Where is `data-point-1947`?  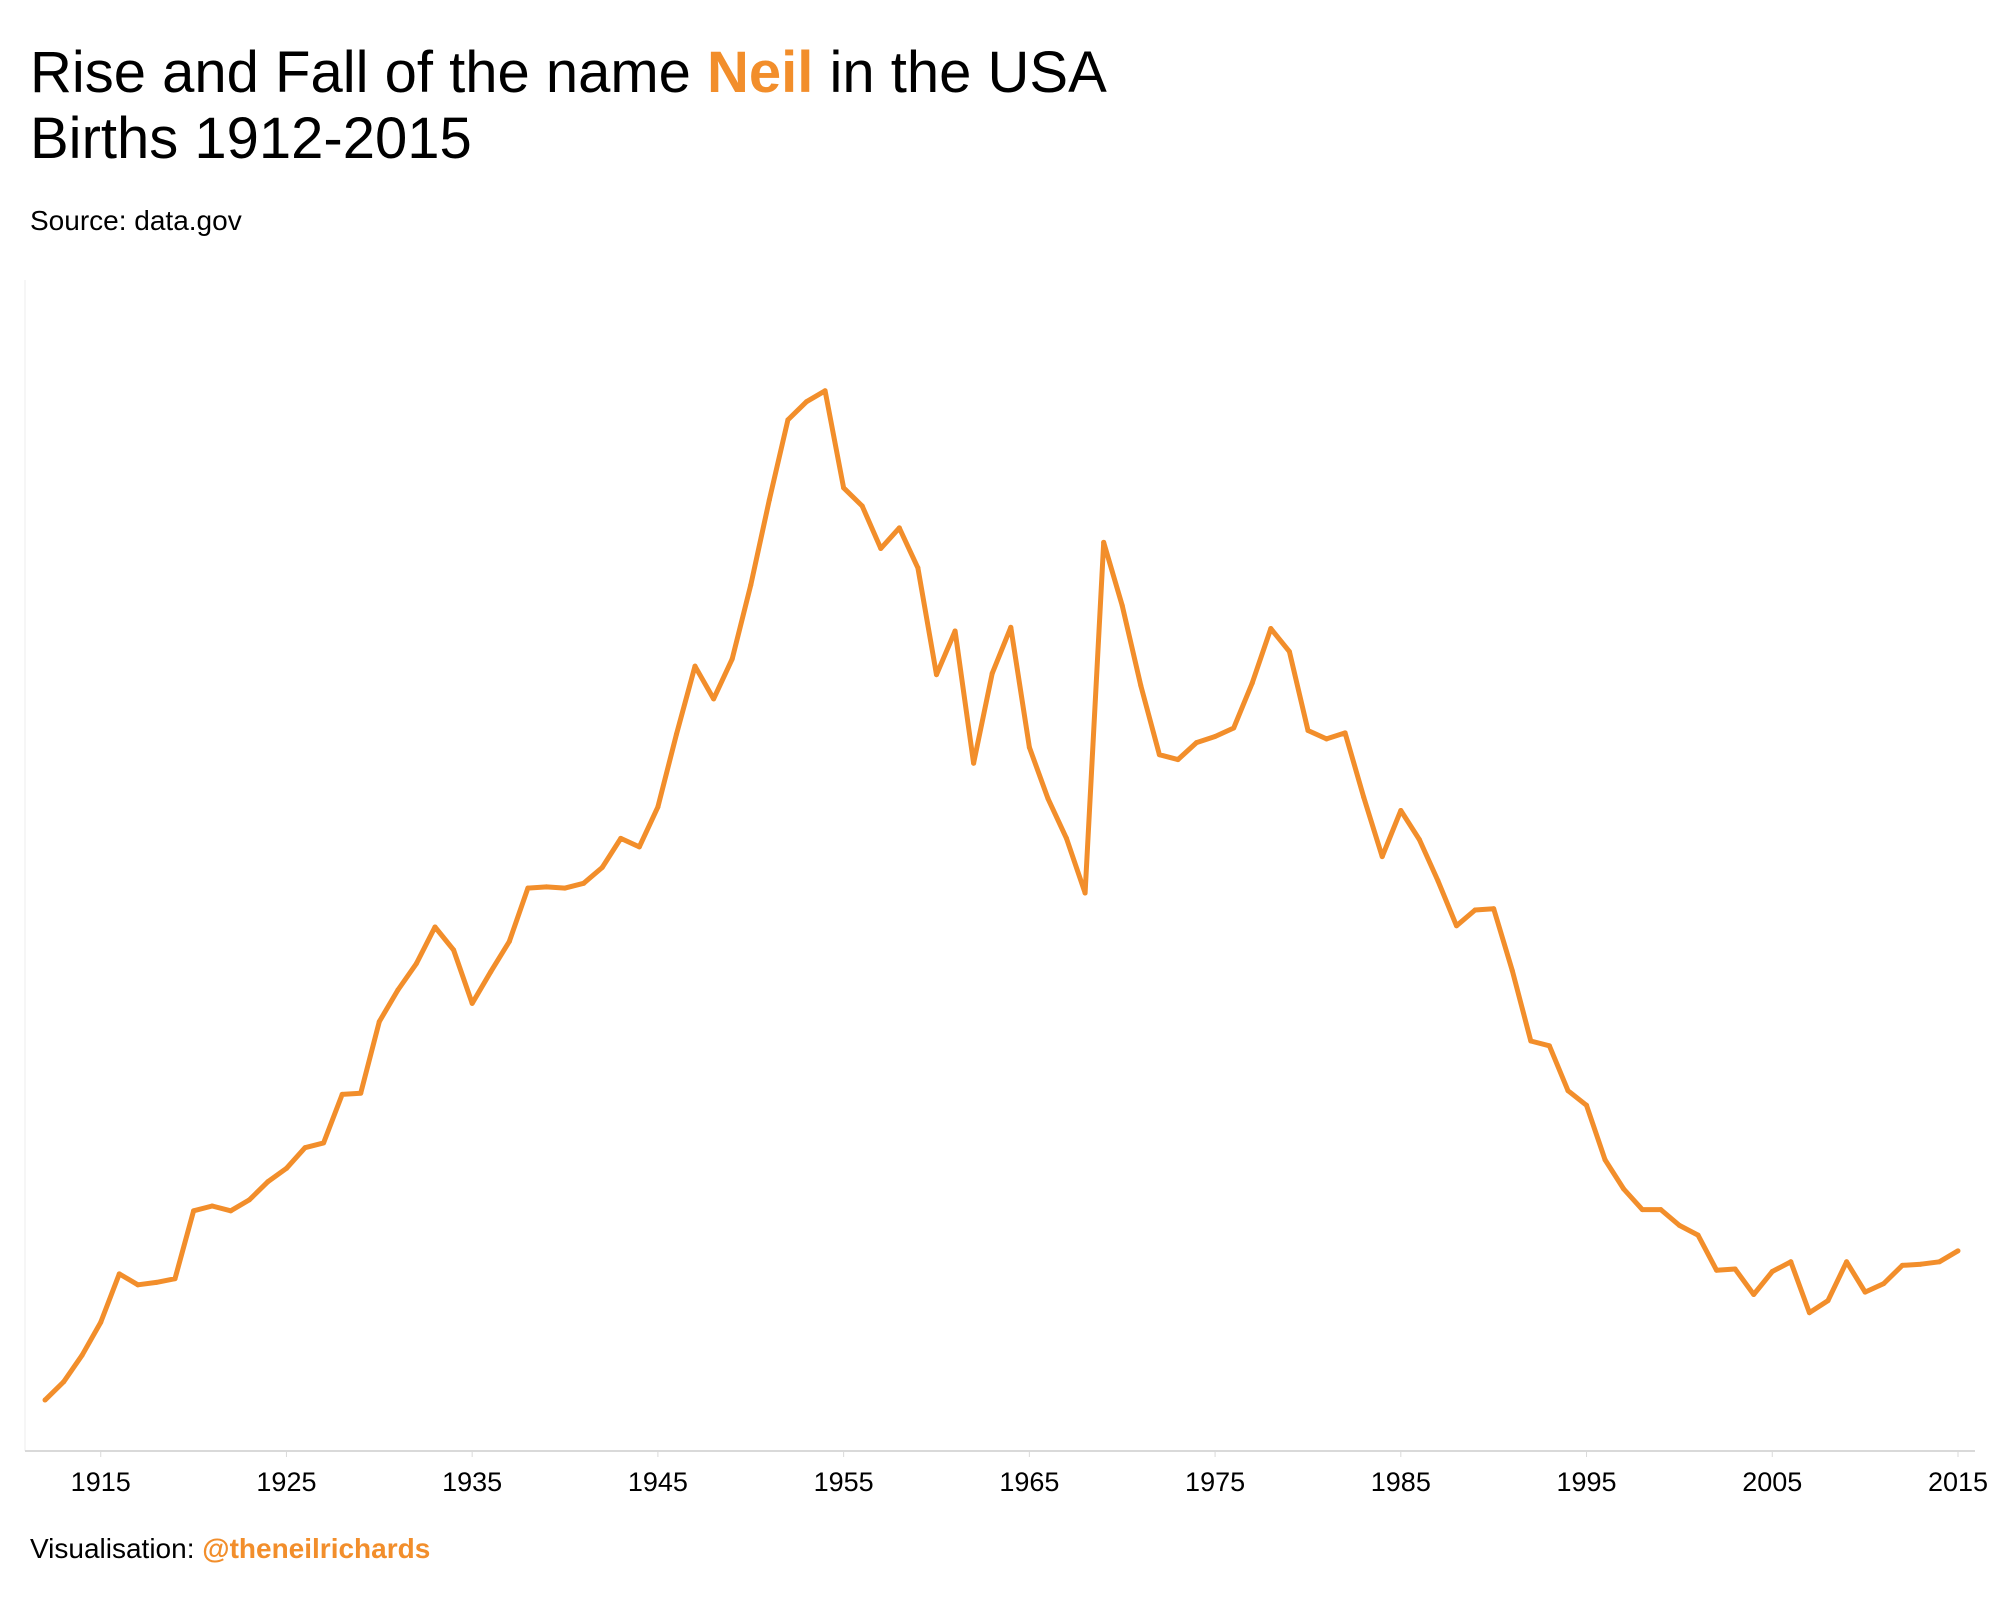 data-point-1947 is located at coordinates (695, 666).